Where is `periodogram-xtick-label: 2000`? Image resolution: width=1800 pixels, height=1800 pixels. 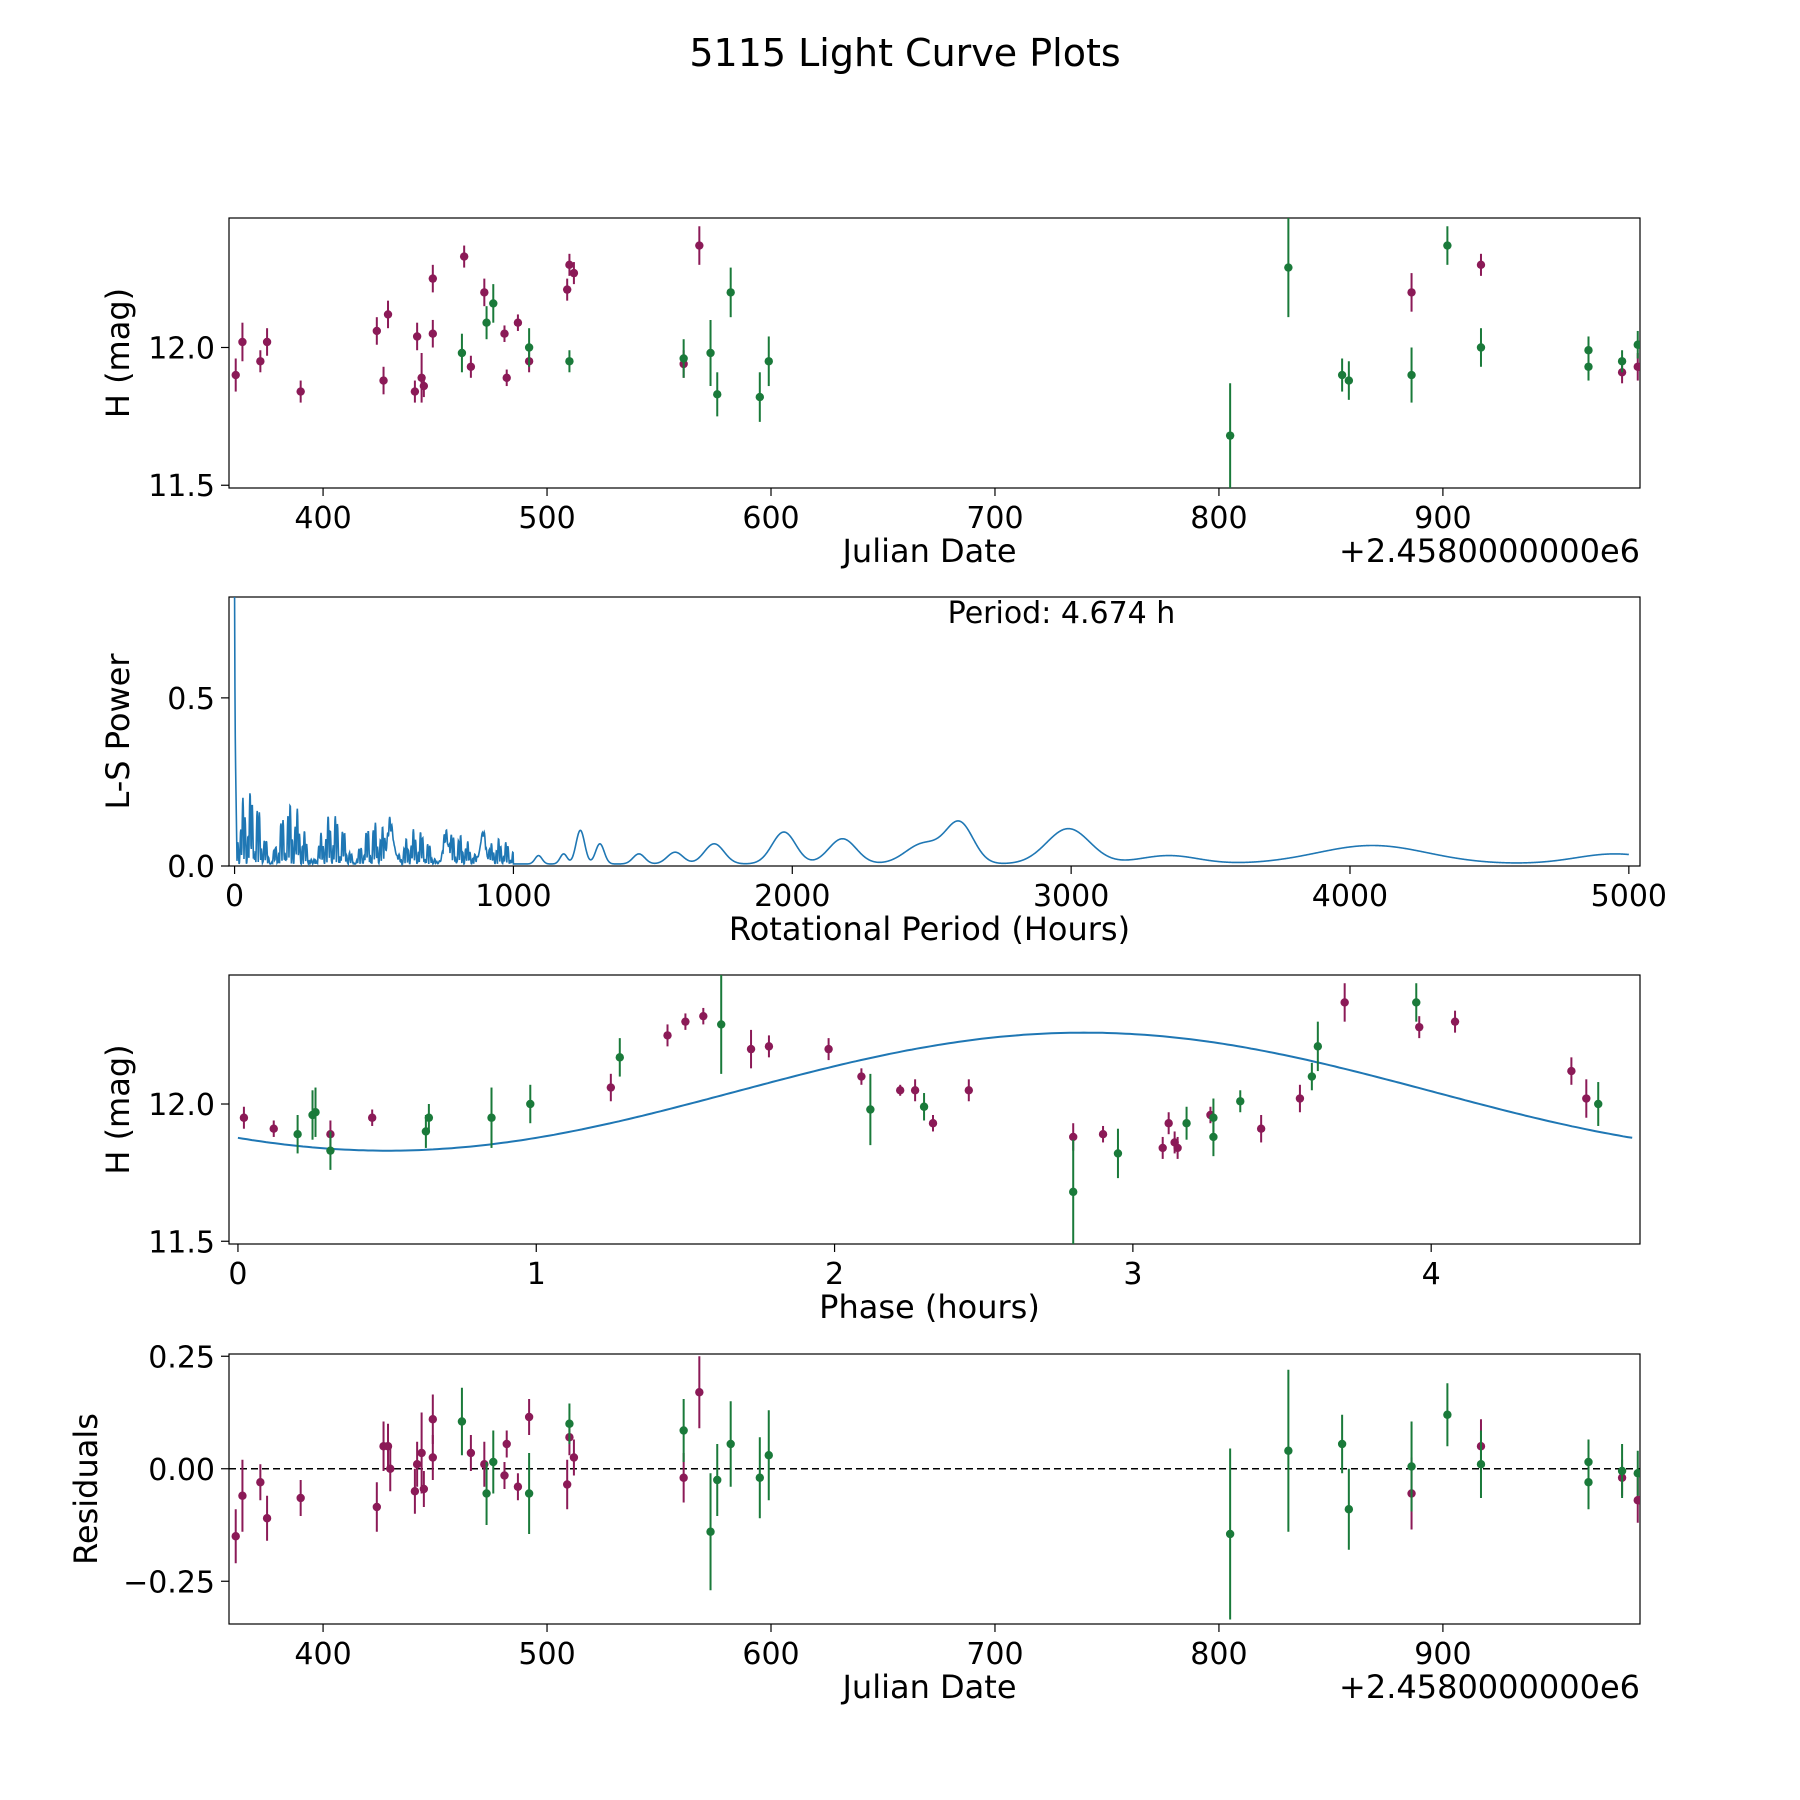 periodogram-xtick-label: 2000 is located at coordinates (792, 896).